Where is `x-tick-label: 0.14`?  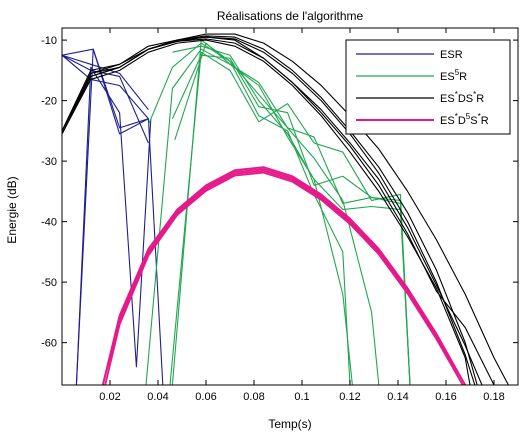
x-tick-label: 0.14 is located at coordinates (397, 397).